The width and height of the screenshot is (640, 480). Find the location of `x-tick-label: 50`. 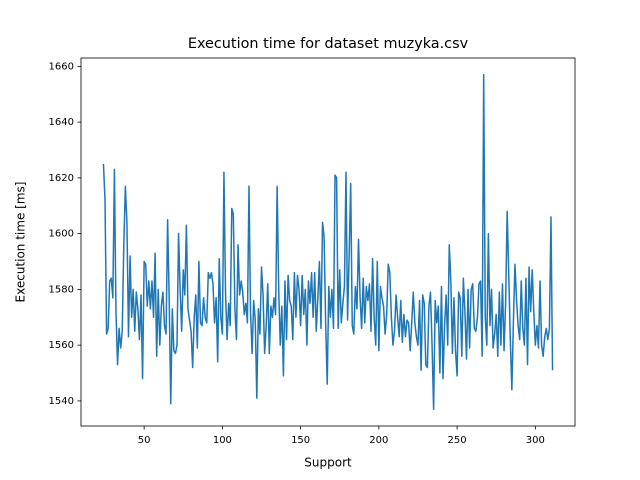

x-tick-label: 50 is located at coordinates (144, 440).